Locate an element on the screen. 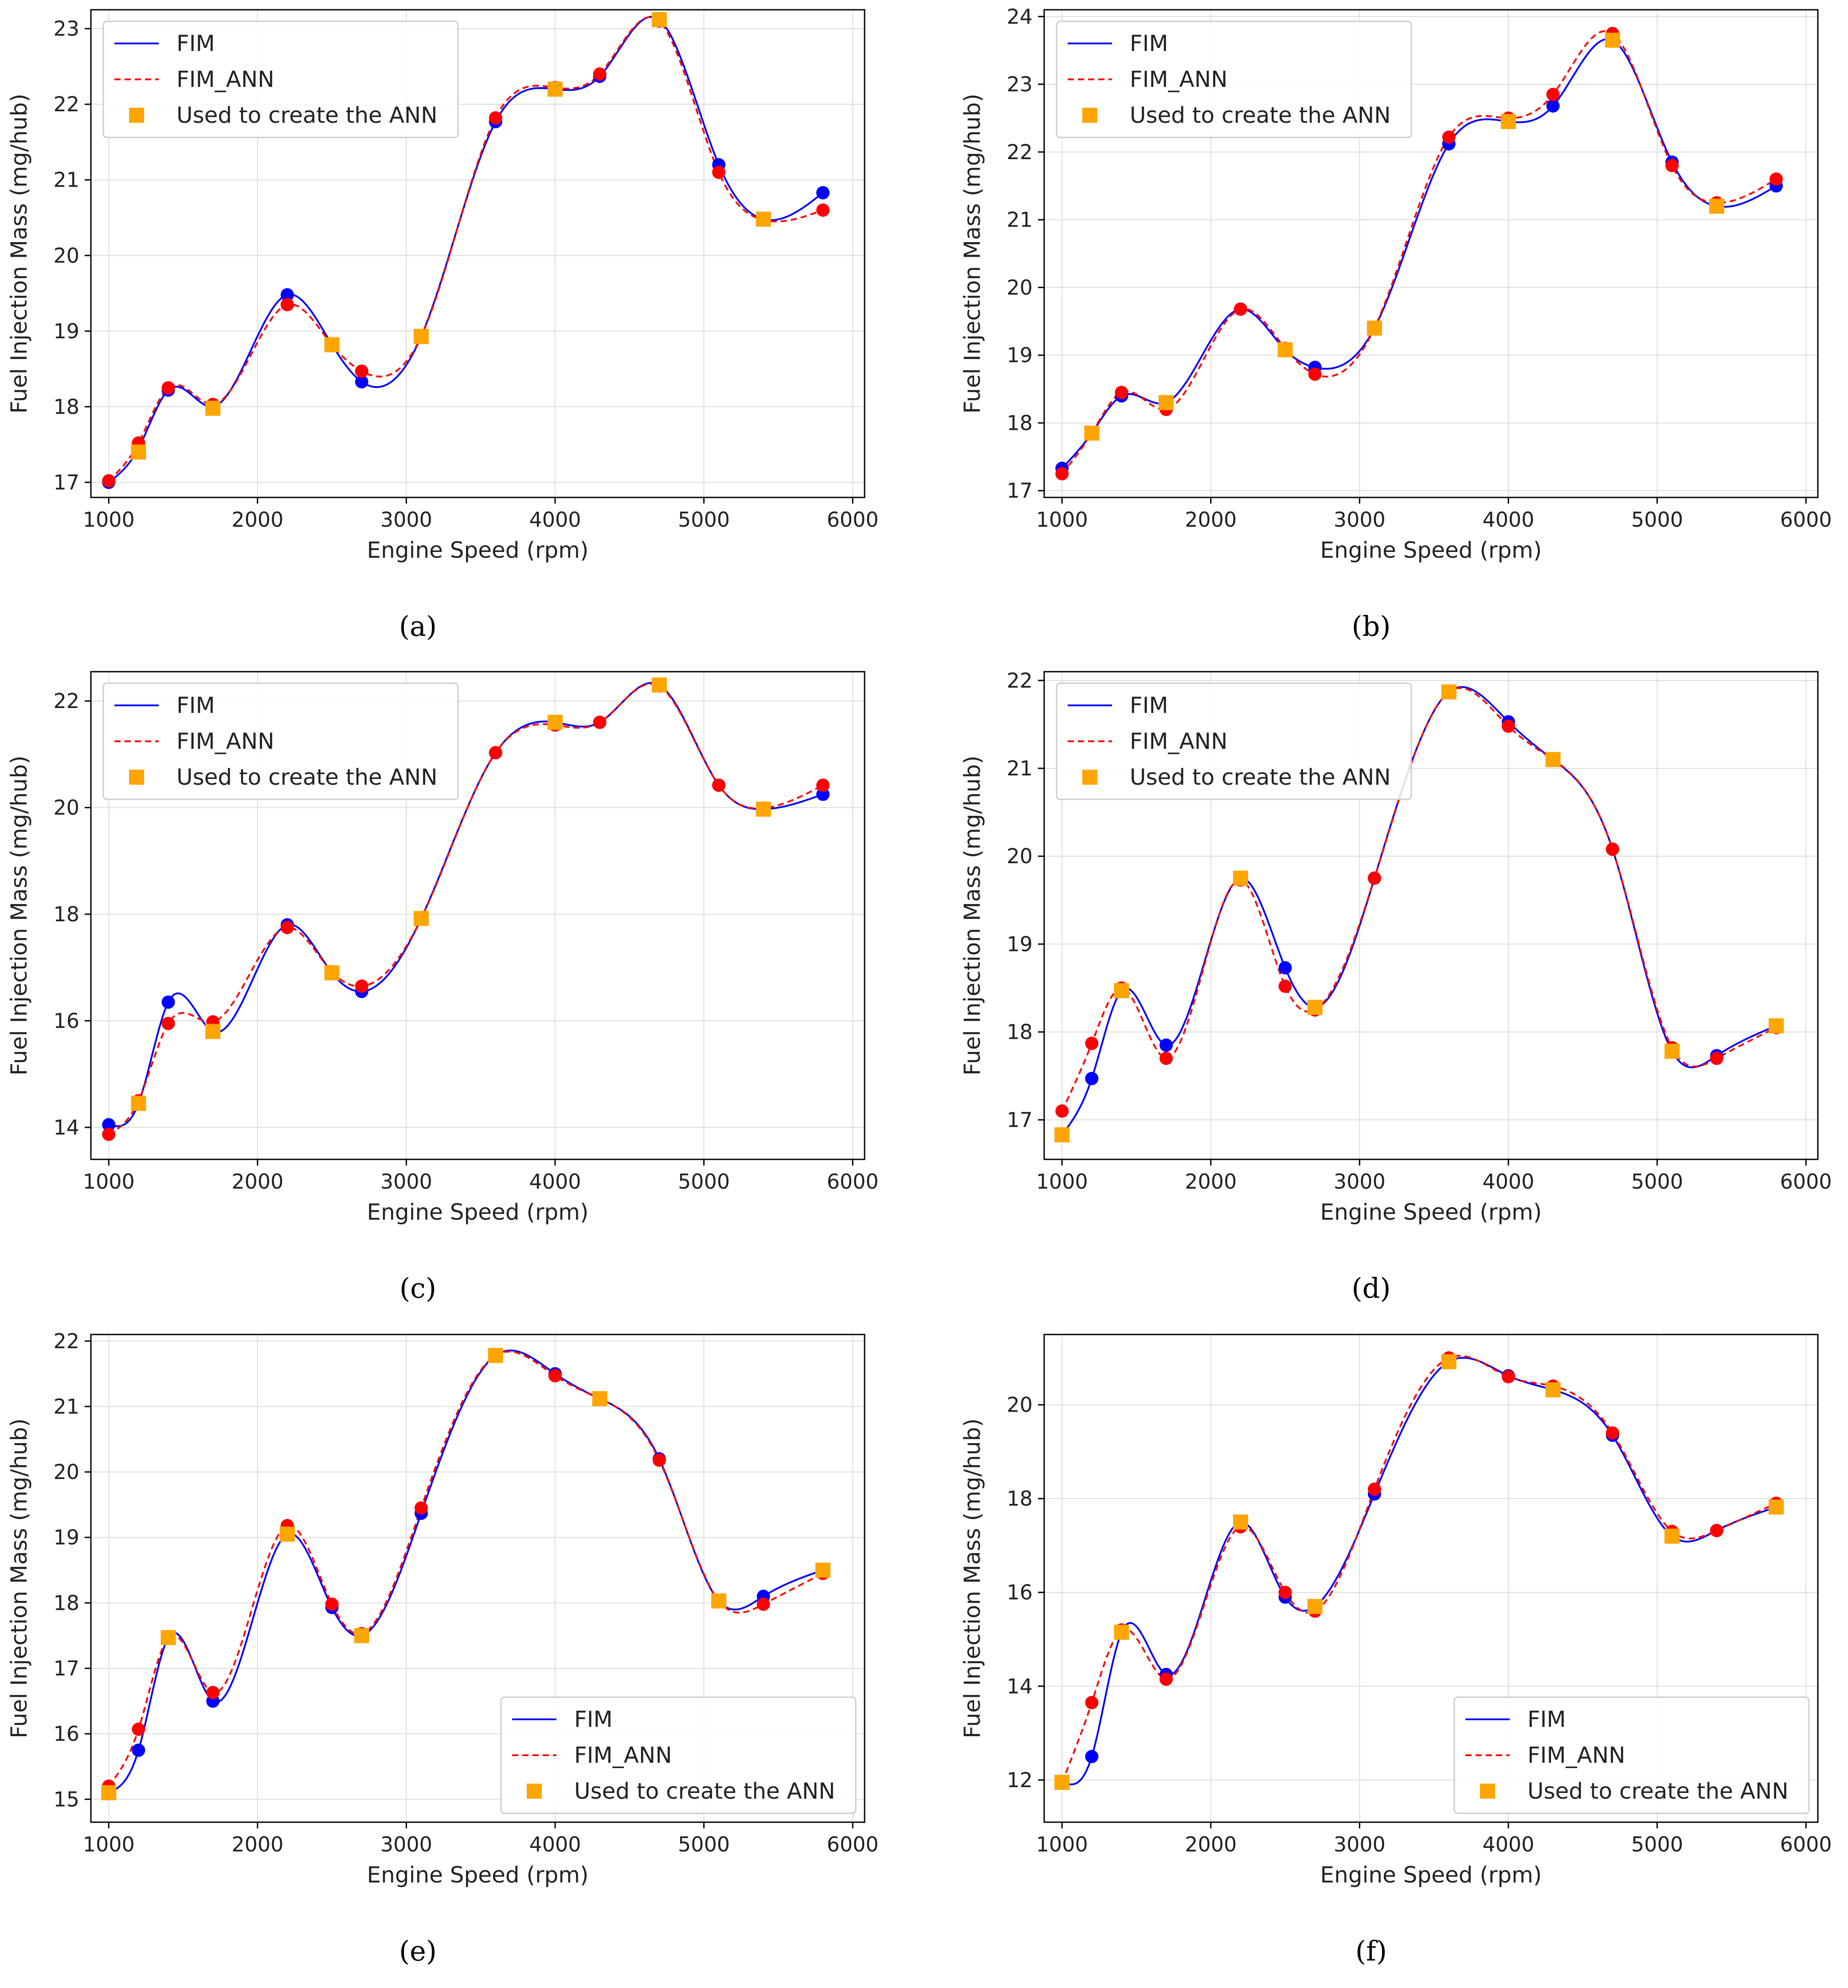  legend-label: FIM is located at coordinates (195, 43).